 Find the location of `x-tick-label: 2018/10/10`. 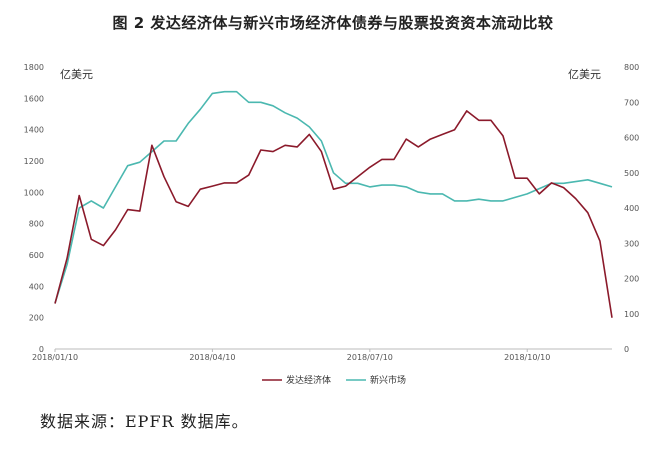

x-tick-label: 2018/10/10 is located at coordinates (527, 357).